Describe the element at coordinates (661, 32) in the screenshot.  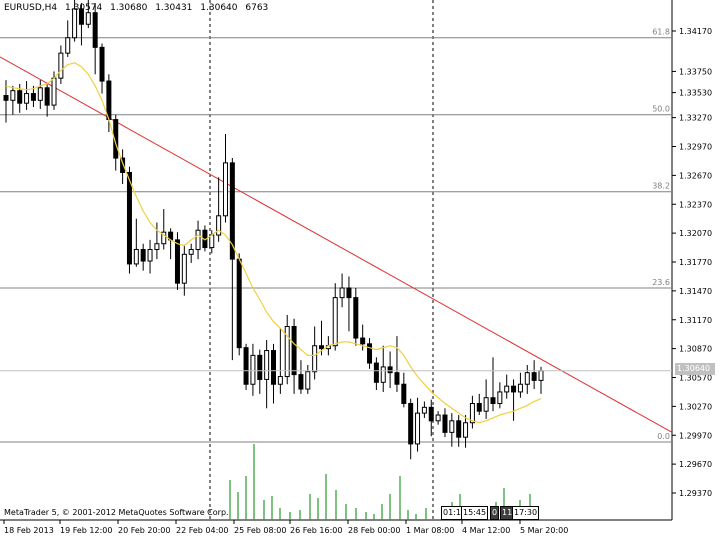
I see `fib-level-label: 61.8` at that location.